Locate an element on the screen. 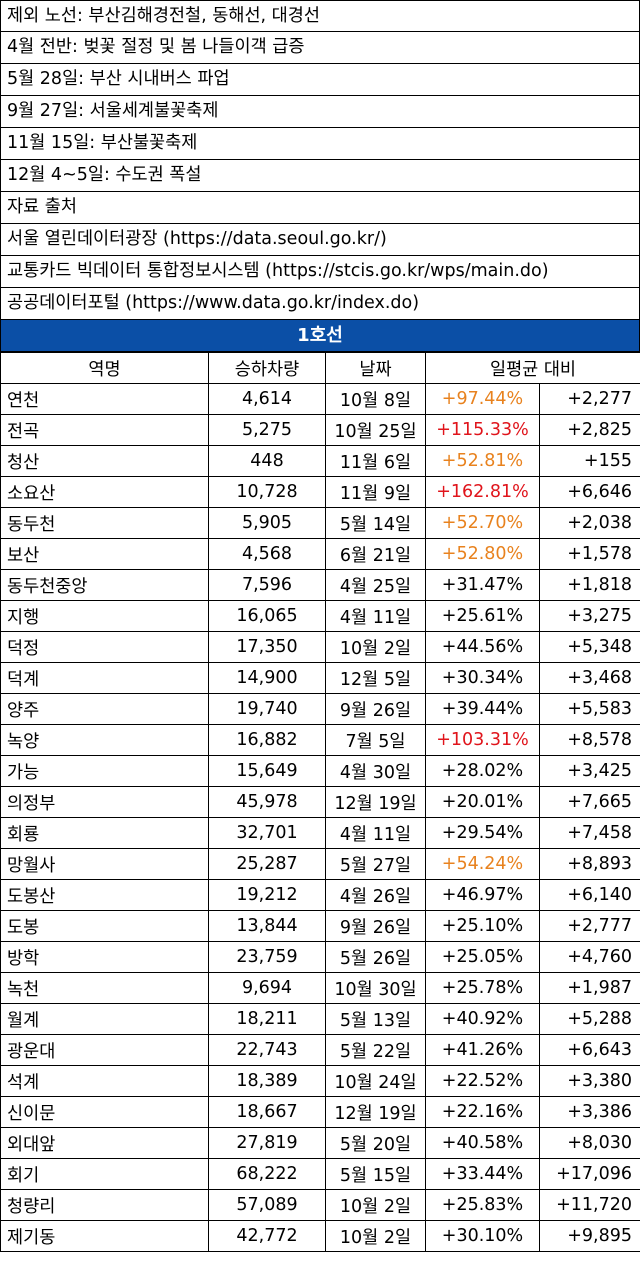 The image size is (640, 1280). difference-vs-average: +8,030 is located at coordinates (589, 1143).